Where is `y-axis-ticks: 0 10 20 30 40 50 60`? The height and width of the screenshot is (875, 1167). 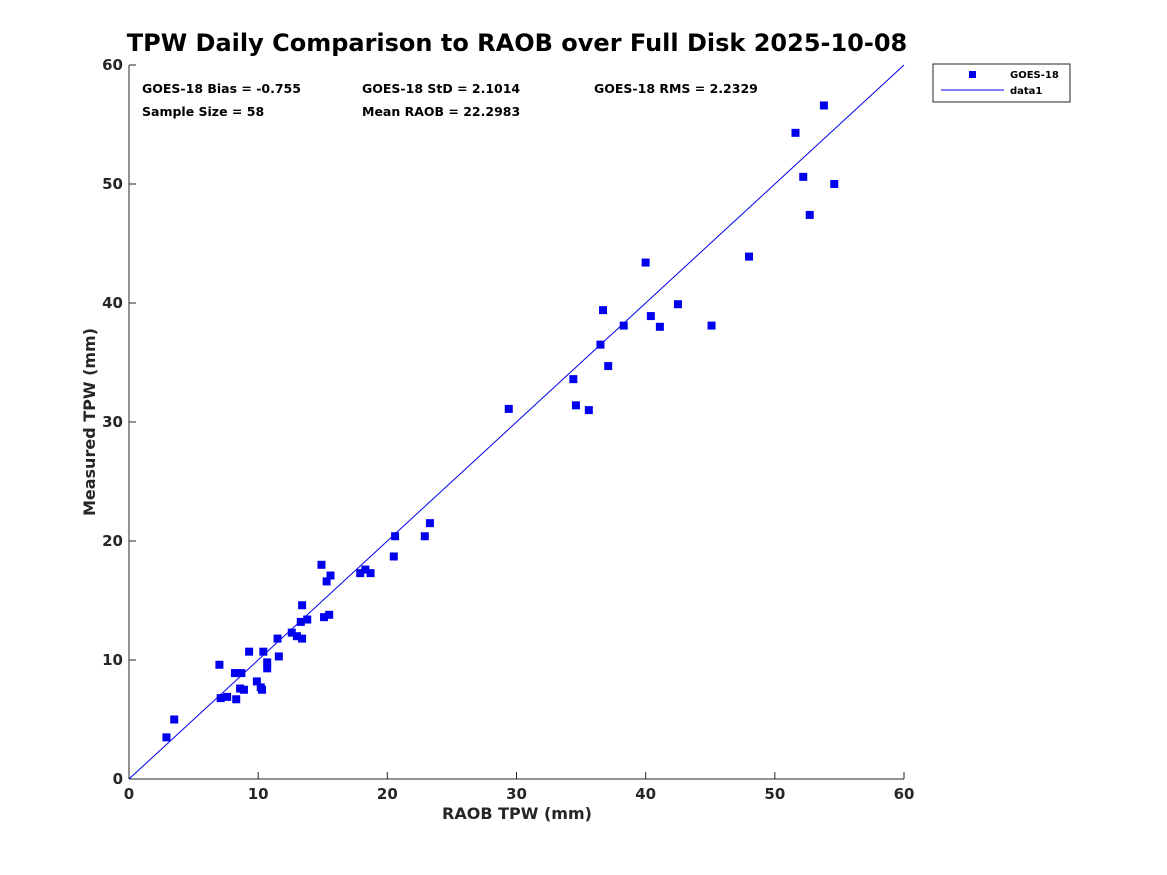 y-axis-ticks: 0 10 20 30 40 50 60 is located at coordinates (119, 422).